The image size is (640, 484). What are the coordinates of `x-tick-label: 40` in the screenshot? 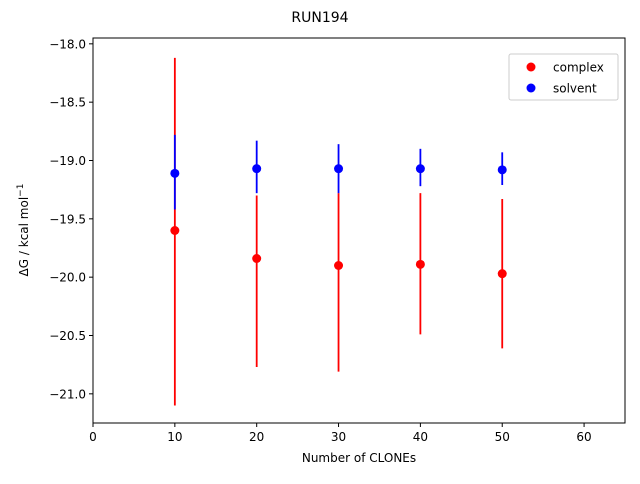 It's located at (420, 437).